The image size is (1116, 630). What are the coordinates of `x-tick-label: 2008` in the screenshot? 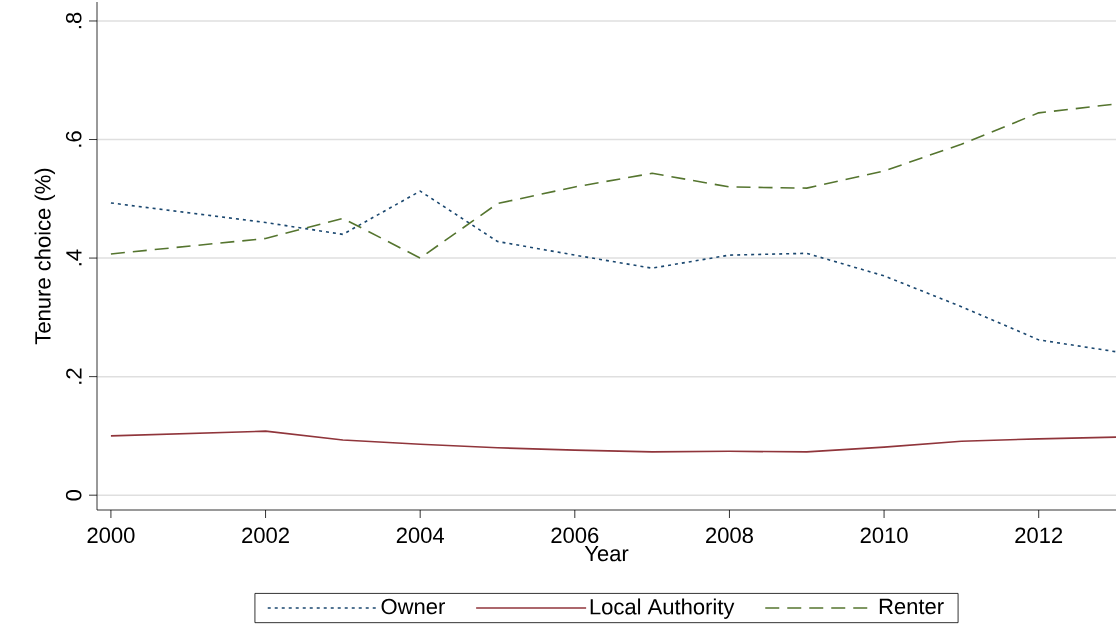 It's located at (729, 535).